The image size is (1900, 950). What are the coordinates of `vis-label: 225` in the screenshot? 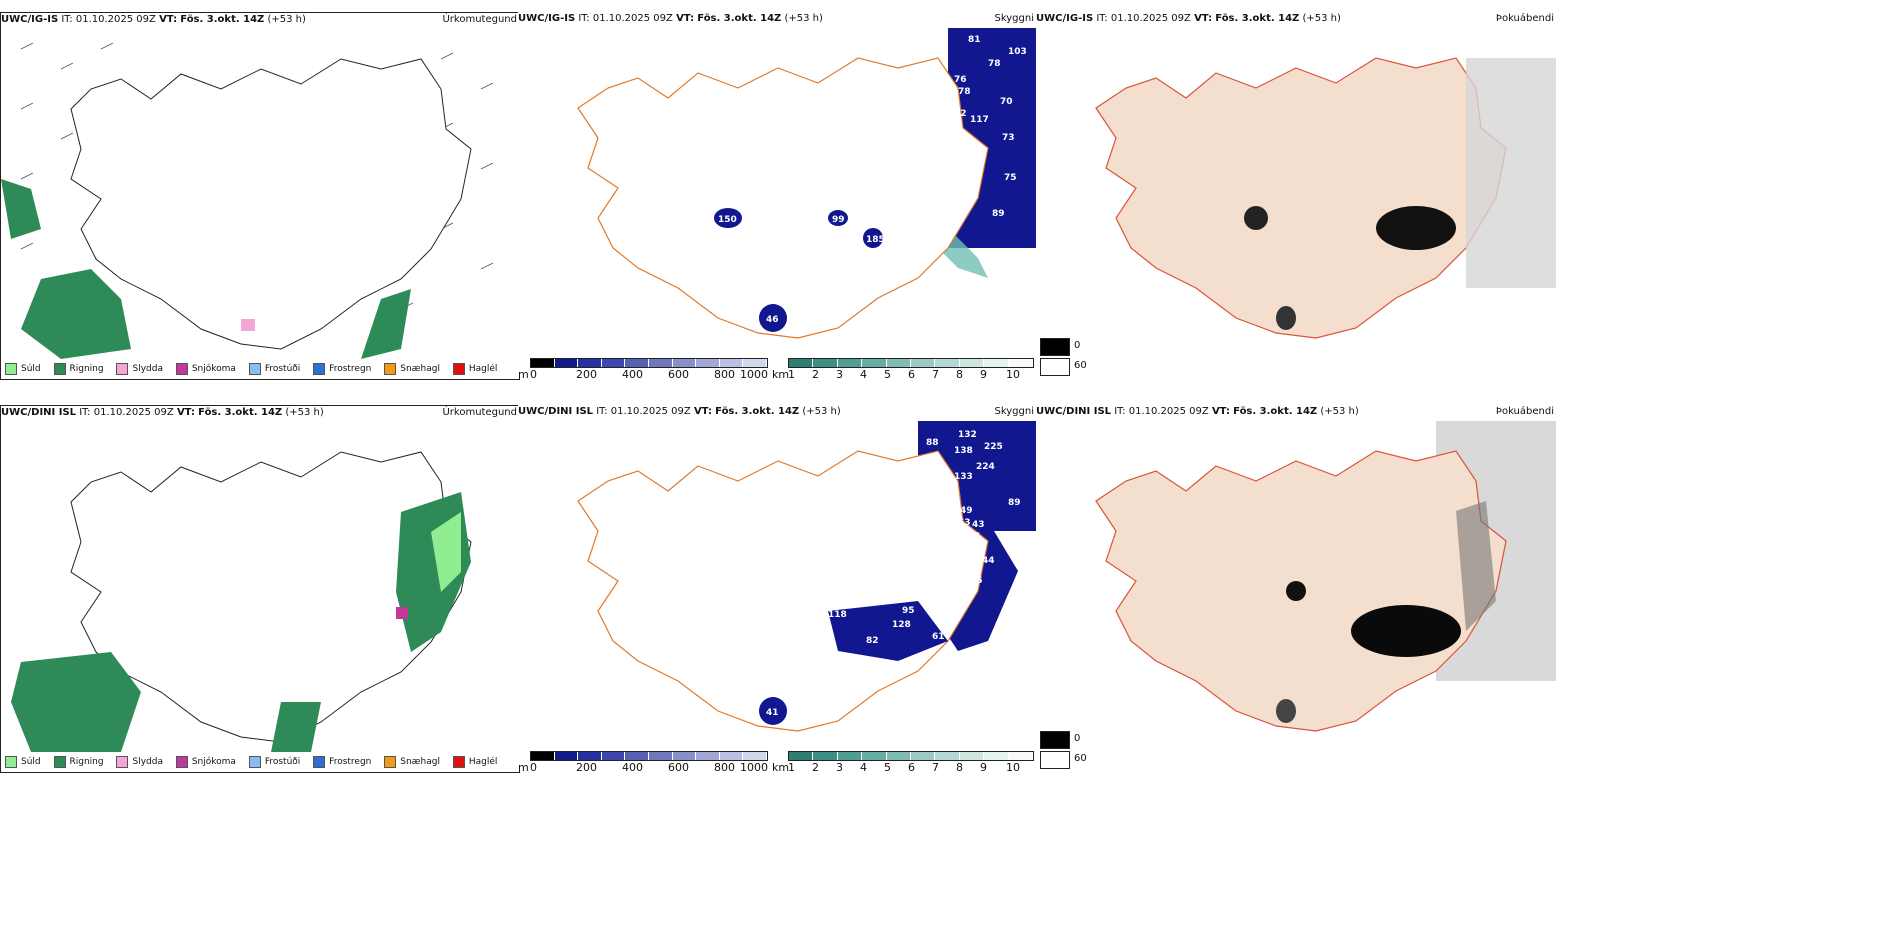 It's located at (993, 447).